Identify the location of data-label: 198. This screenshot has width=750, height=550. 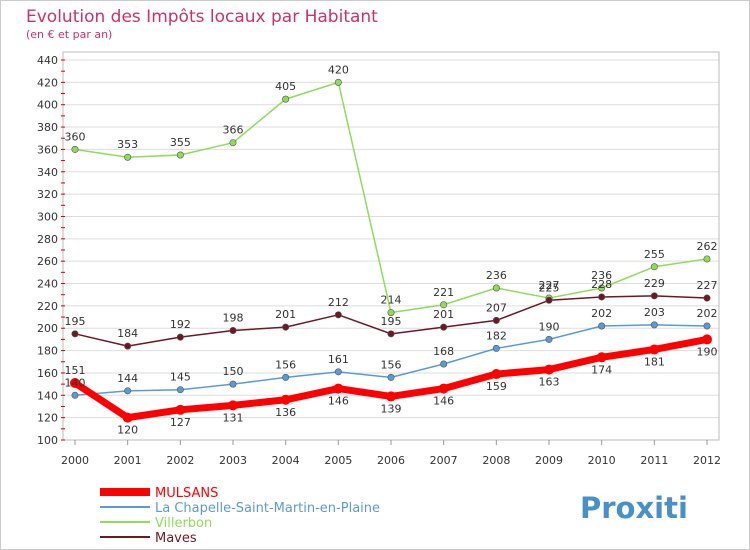
(233, 317).